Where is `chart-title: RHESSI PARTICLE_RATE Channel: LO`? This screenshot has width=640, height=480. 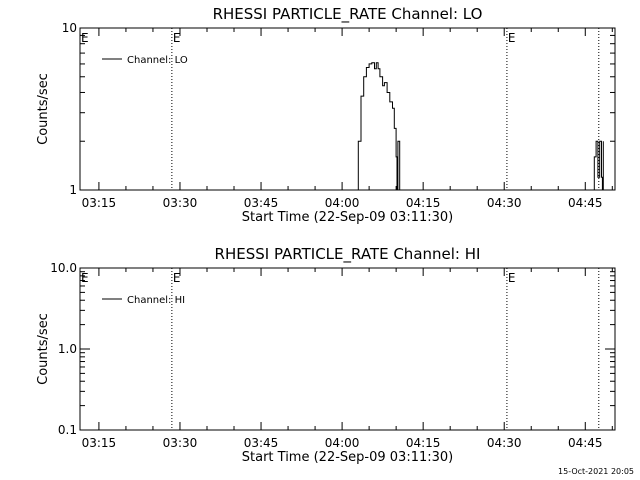
chart-title: RHESSI PARTICLE_RATE Channel: LO is located at coordinates (348, 14).